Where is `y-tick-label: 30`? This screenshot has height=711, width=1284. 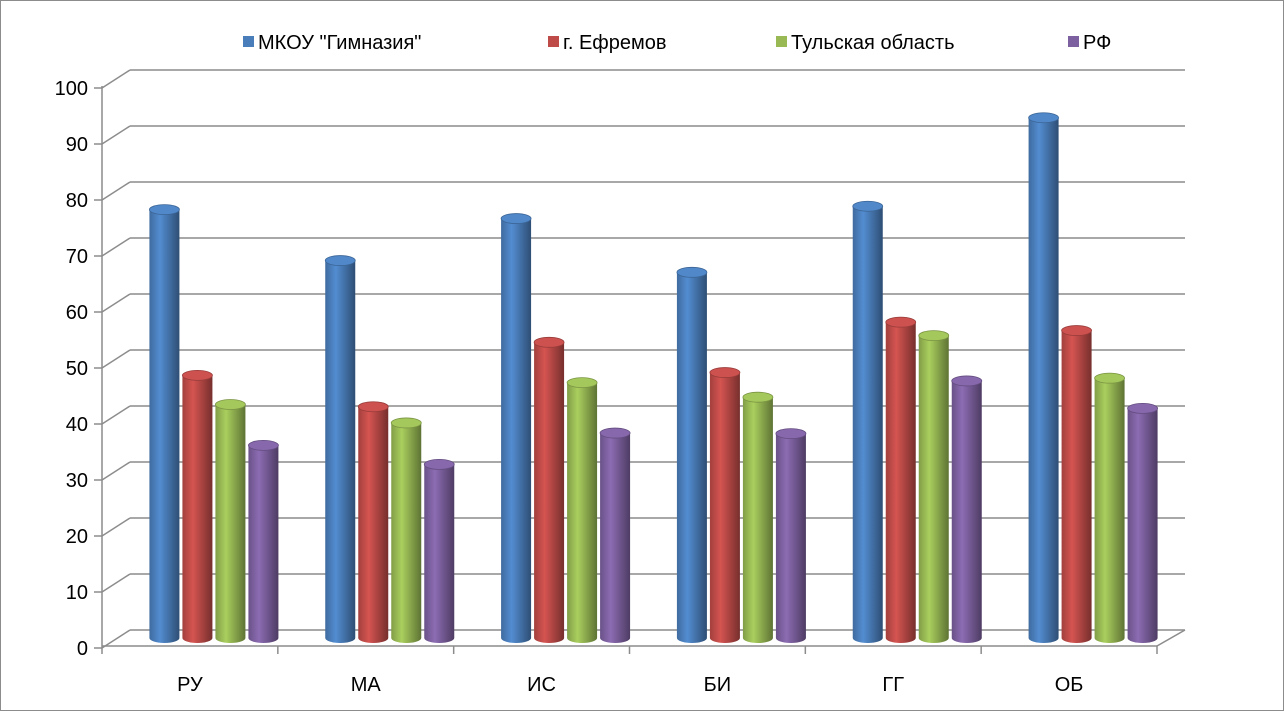
y-tick-label: 30 is located at coordinates (77, 481).